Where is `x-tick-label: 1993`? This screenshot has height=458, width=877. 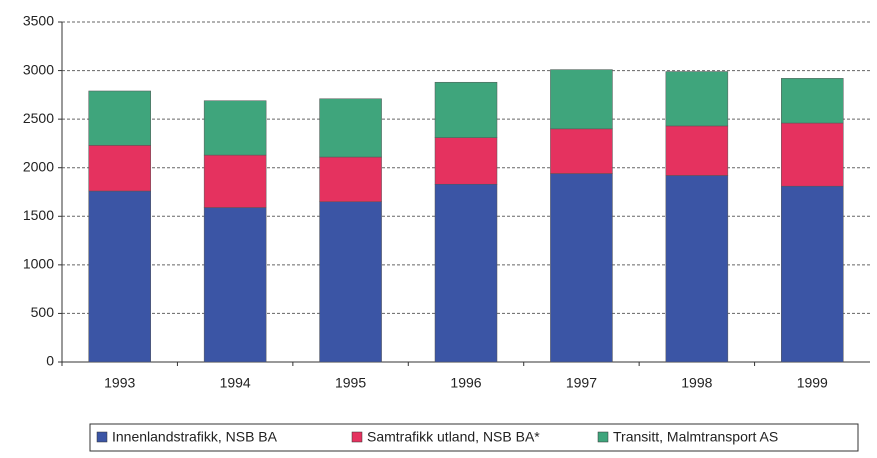
x-tick-label: 1993 is located at coordinates (119, 383).